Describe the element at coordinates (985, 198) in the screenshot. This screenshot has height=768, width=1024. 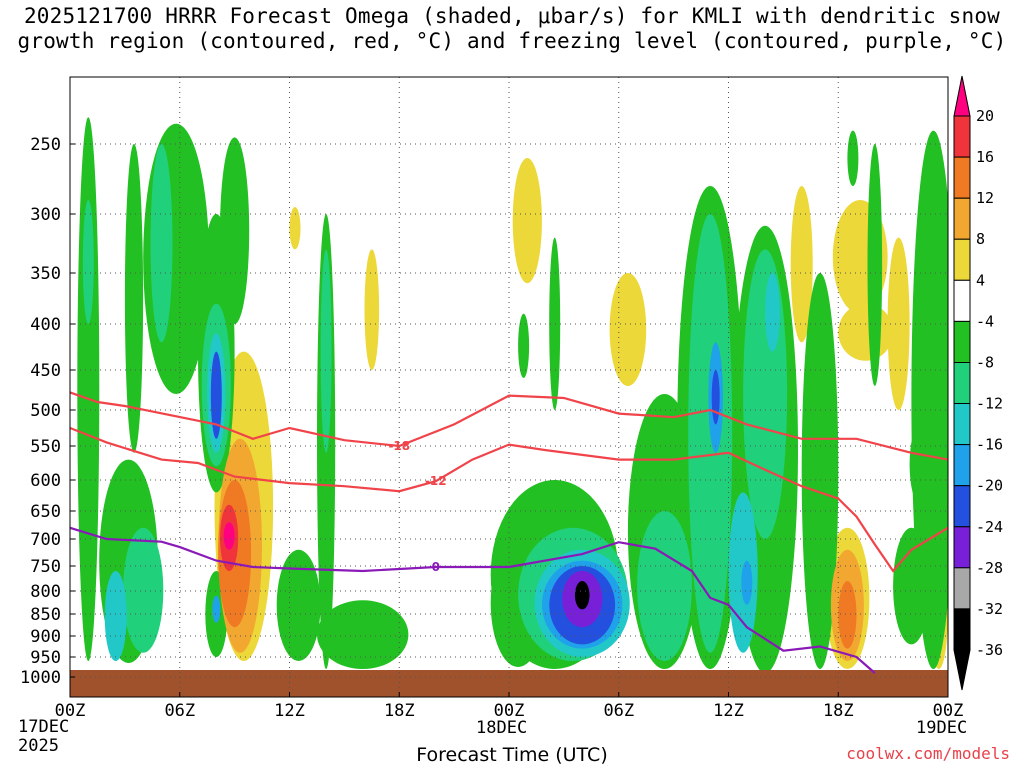
I see `colorbar-label: 12` at that location.